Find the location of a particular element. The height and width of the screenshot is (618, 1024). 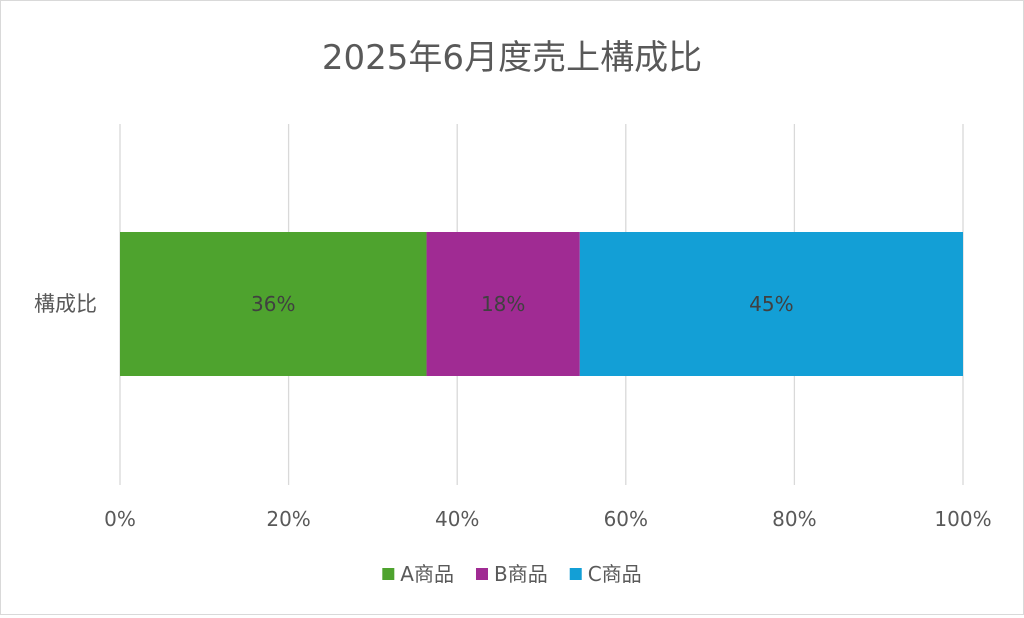

x-axis-tick-label: 80% is located at coordinates (794, 519).